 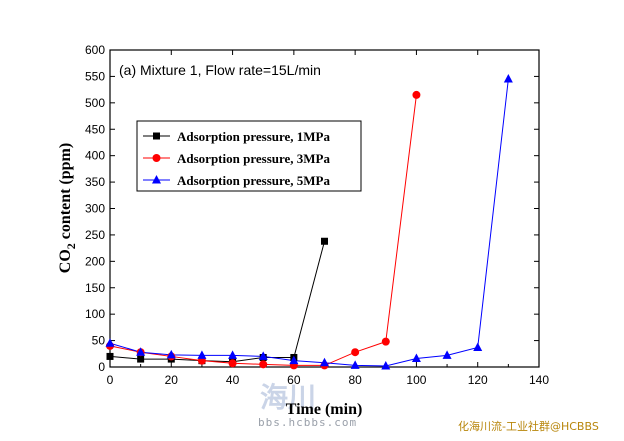 What do you see at coordinates (71, 246) in the screenshot?
I see `y-axis-title-subscript: 2` at bounding box center [71, 246].